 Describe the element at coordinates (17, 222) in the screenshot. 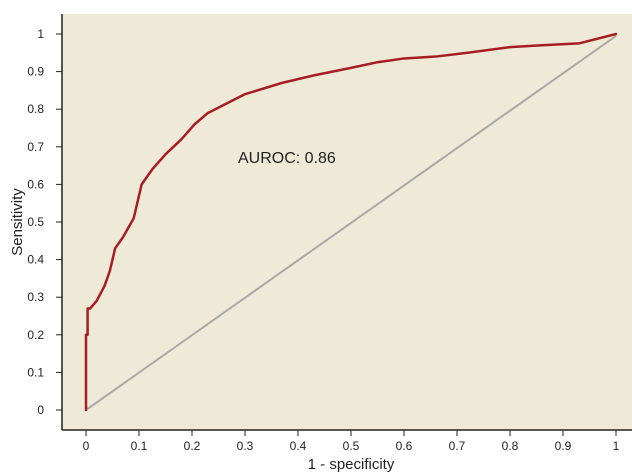

I see `y-axis-title: Sensitivity` at that location.